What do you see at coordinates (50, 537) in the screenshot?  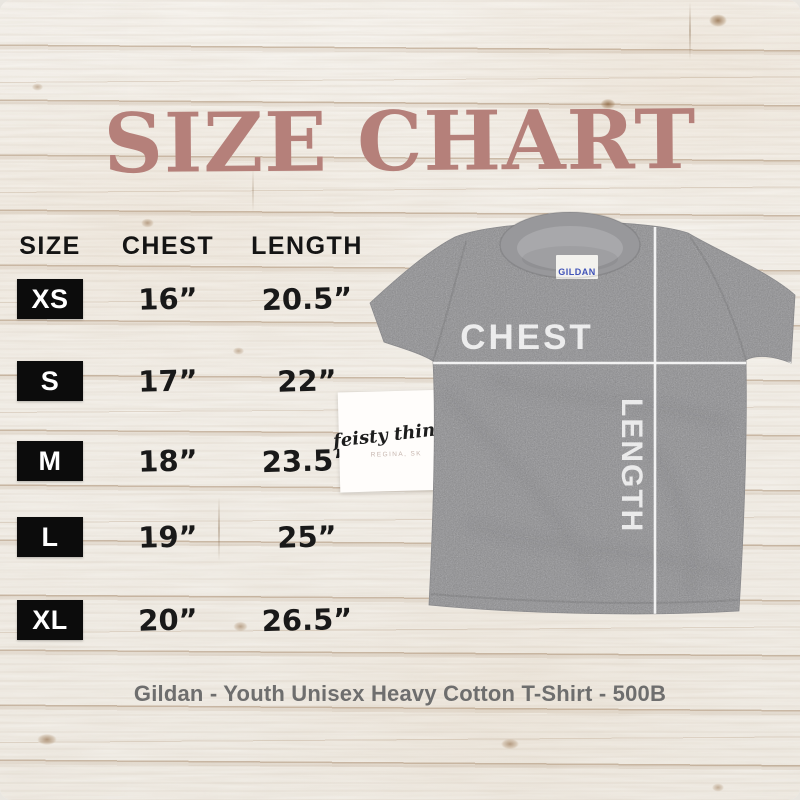 I see `size-badge: L` at bounding box center [50, 537].